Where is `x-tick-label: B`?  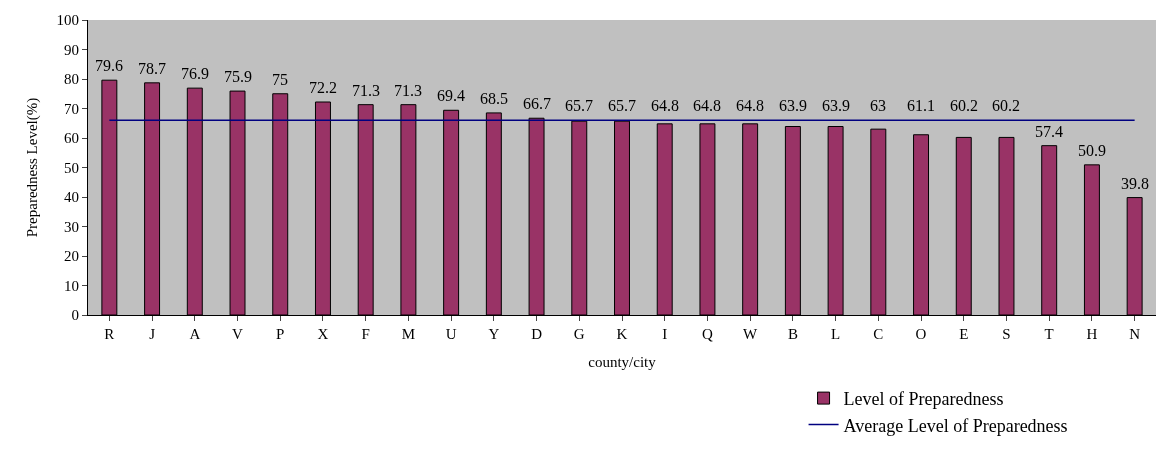
x-tick-label: B is located at coordinates (792, 334).